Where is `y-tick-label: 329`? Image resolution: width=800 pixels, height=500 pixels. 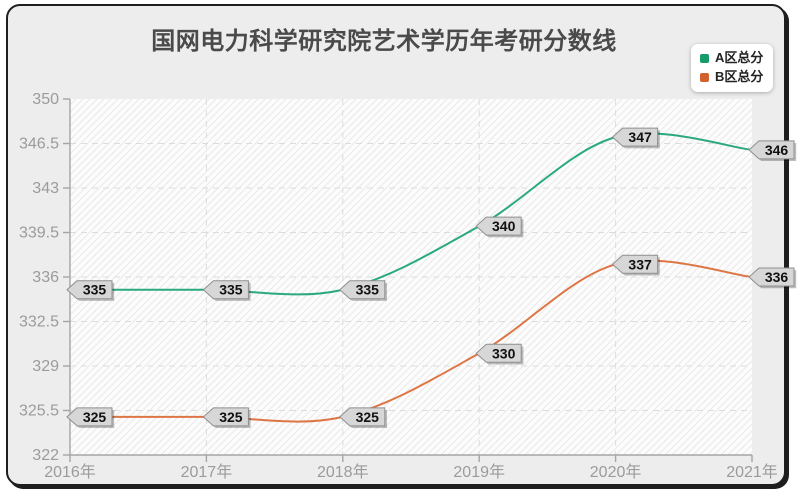
y-tick-label: 329 is located at coordinates (45, 366).